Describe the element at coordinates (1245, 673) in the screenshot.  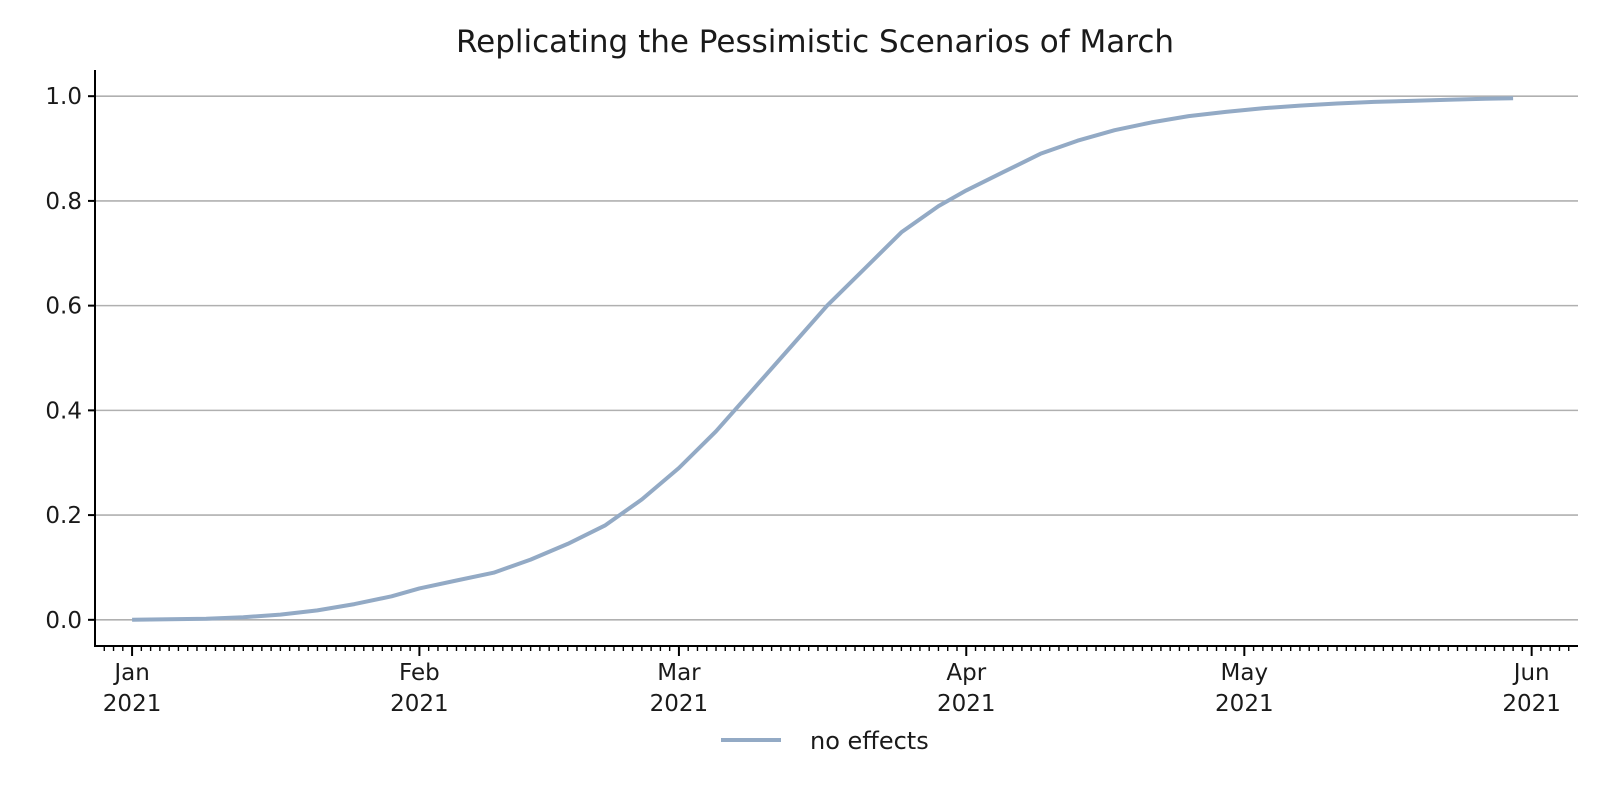
I see `x-tick-label-month: May` at that location.